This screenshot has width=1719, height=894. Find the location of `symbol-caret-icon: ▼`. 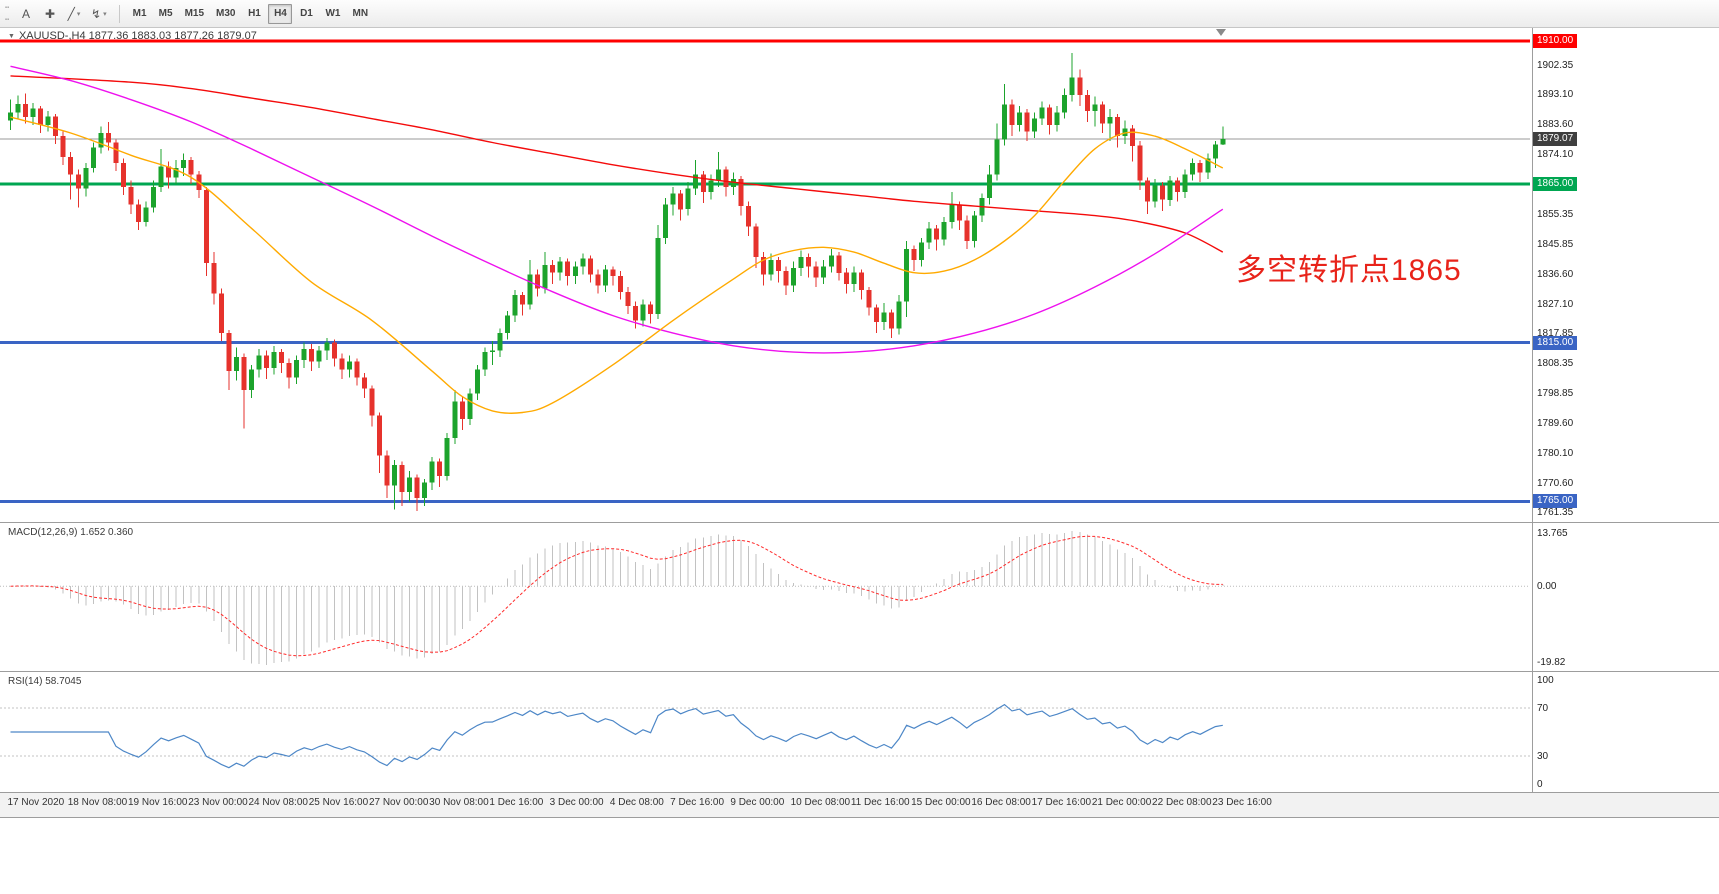

symbol-caret-icon: ▼ is located at coordinates (11, 36).